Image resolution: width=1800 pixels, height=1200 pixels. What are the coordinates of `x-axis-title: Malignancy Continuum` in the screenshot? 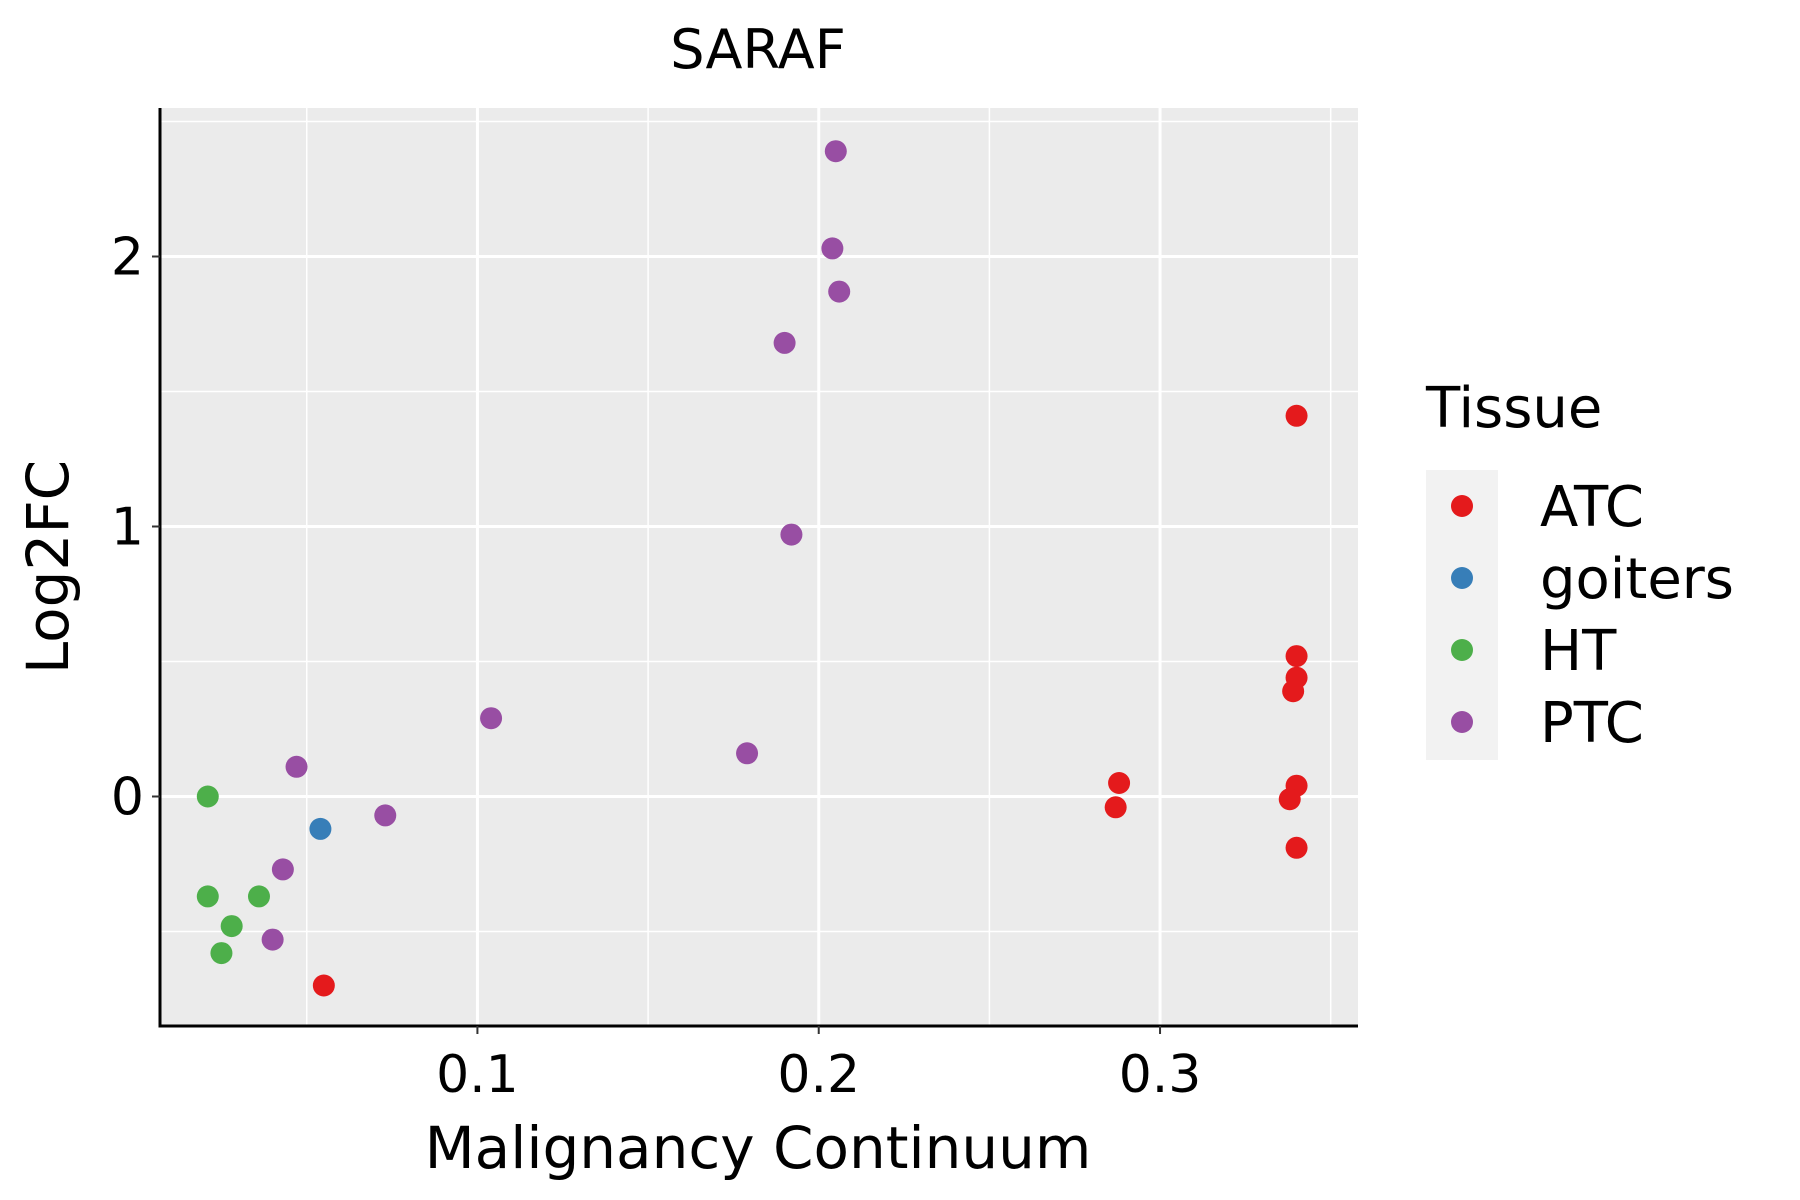 It's located at (758, 1148).